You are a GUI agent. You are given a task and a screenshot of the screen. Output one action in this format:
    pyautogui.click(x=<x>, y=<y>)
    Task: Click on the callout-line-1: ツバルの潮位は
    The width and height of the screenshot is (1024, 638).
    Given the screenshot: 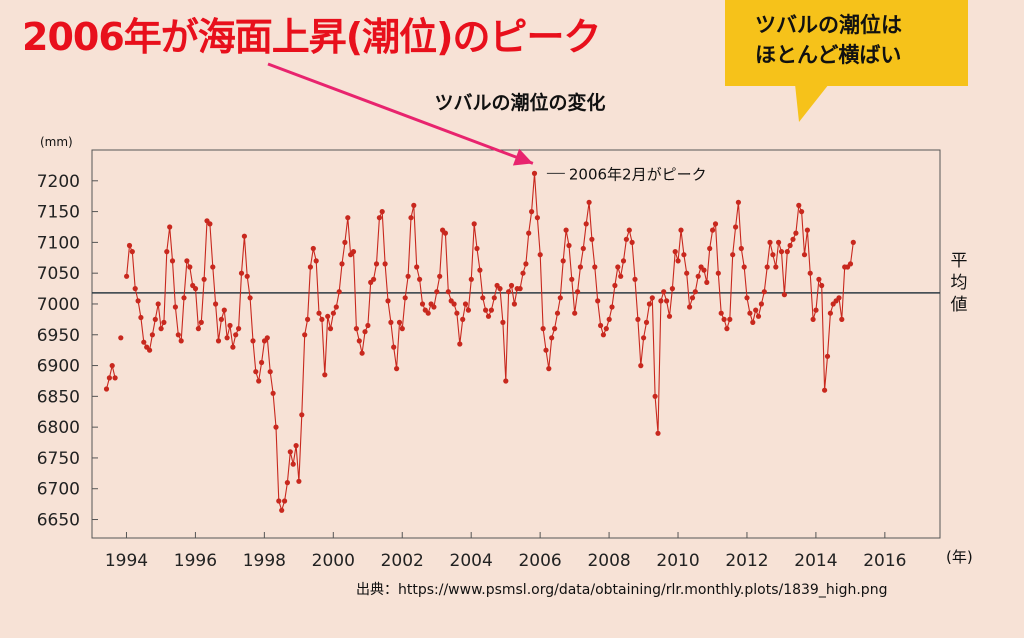 What is the action you would take?
    pyautogui.click(x=828, y=25)
    